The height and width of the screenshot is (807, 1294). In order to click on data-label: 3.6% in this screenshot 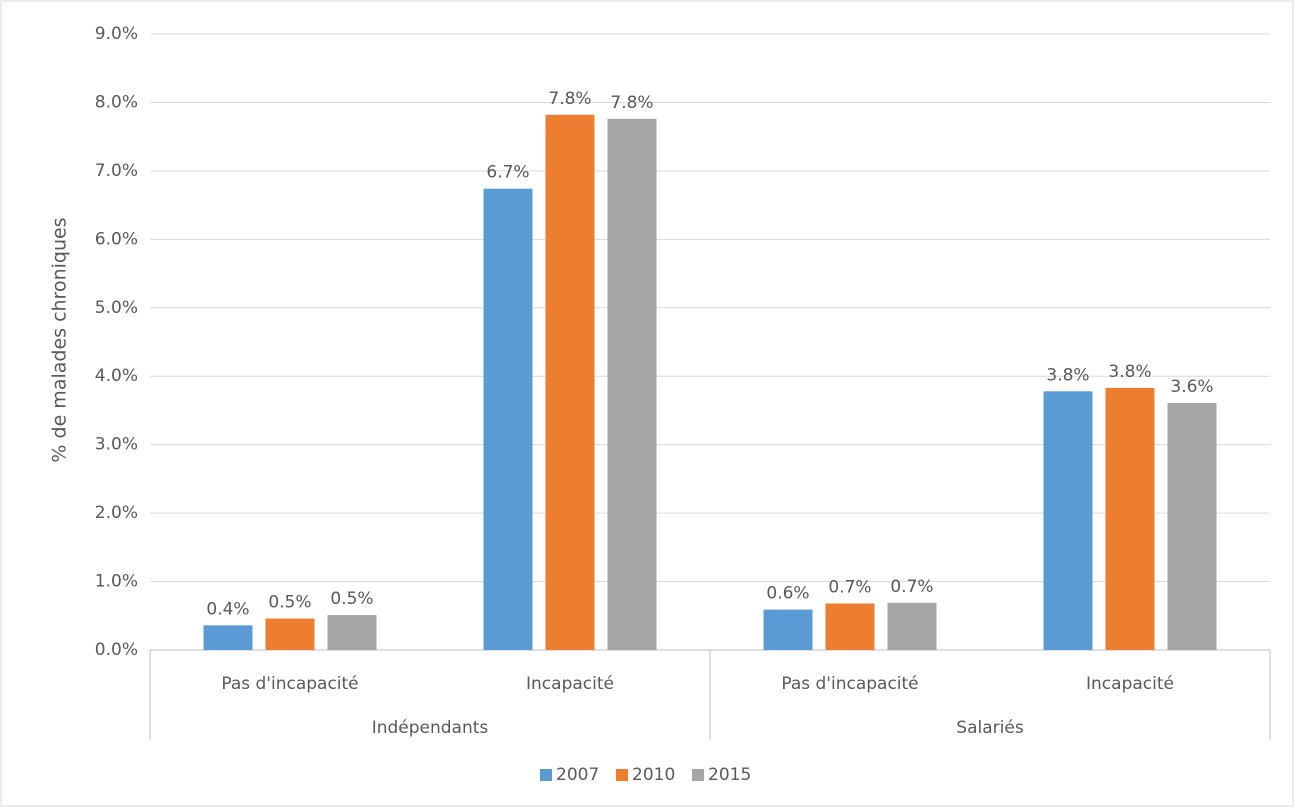, I will do `click(1191, 387)`.